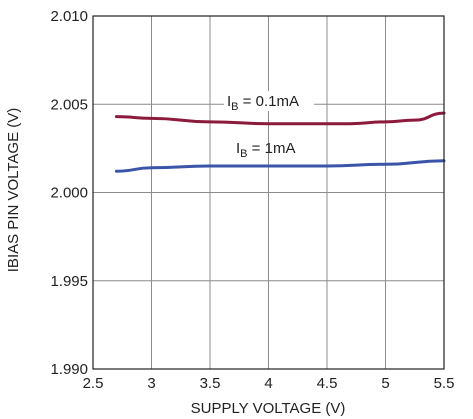 The height and width of the screenshot is (419, 473). I want to click on x-tick-label: 5, so click(385, 383).